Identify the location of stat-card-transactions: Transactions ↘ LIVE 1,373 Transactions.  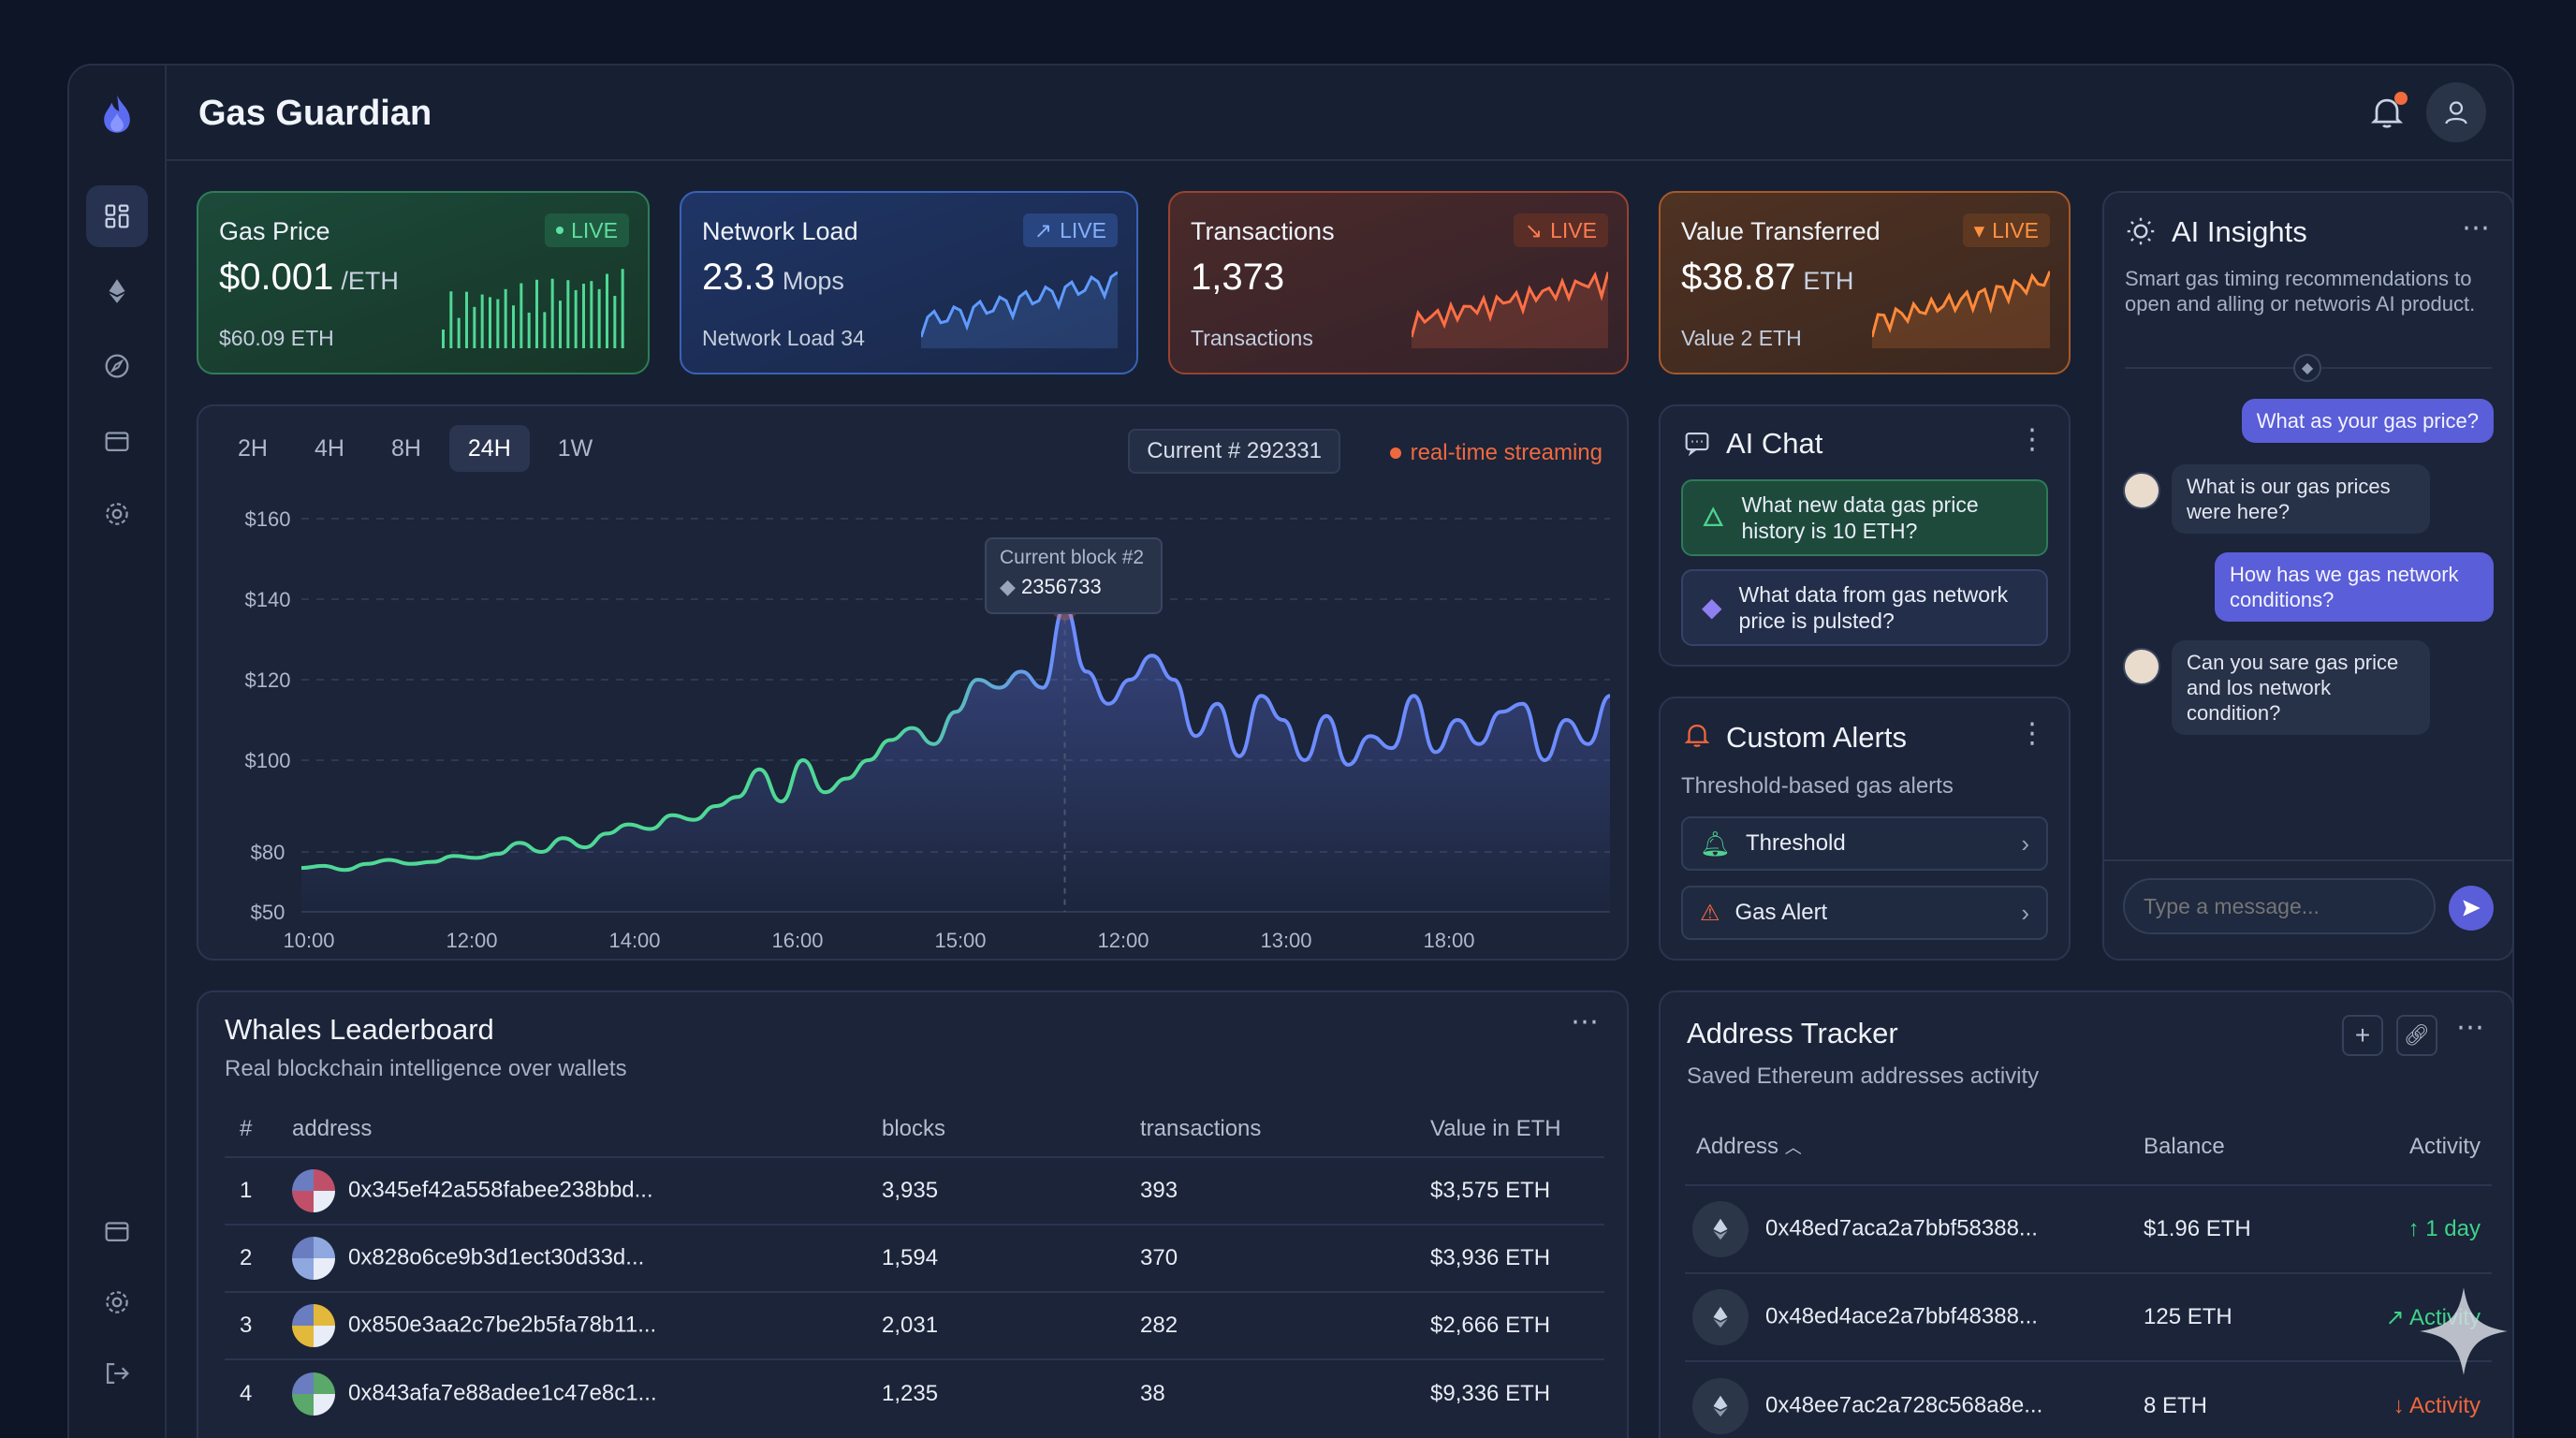
(1399, 282).